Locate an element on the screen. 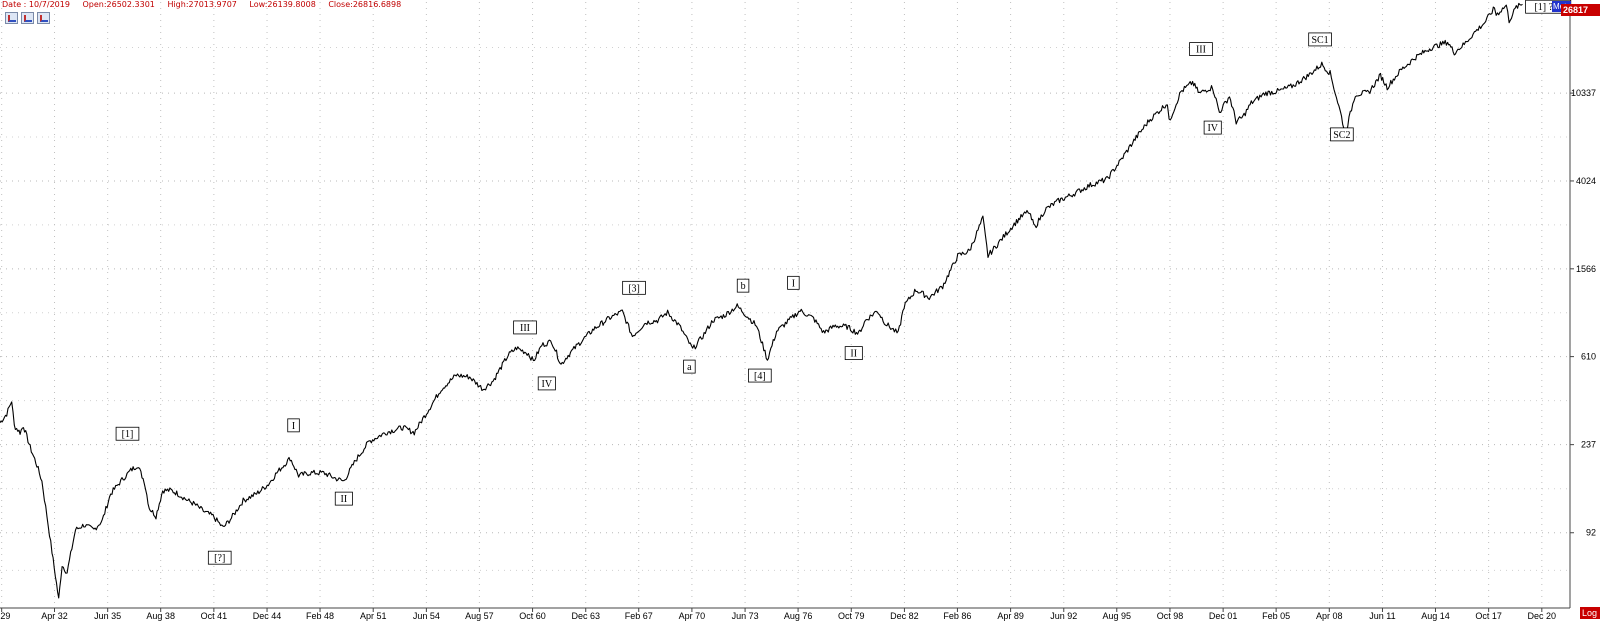 The image size is (1600, 622). time-tick-label: Dec 20 is located at coordinates (1542, 616).